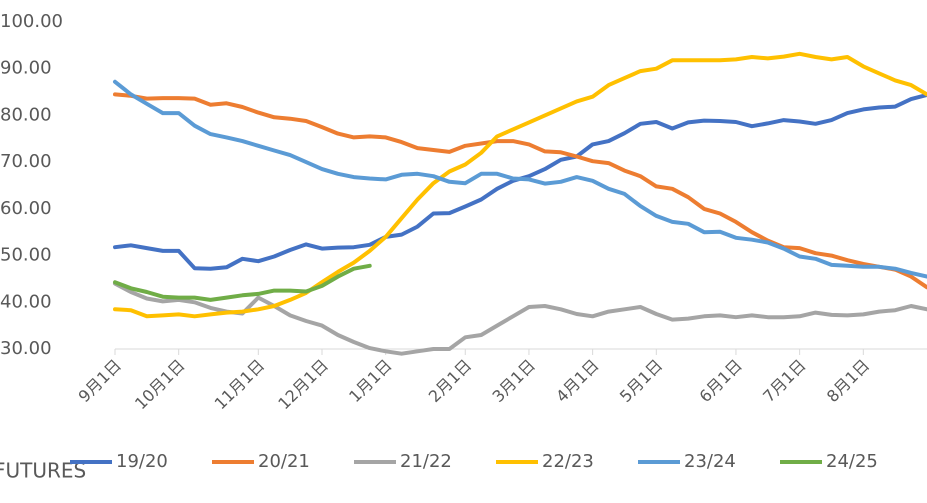 The image size is (927, 503). Describe the element at coordinates (26, 208) in the screenshot. I see `y-tick-label: 60.00` at that location.